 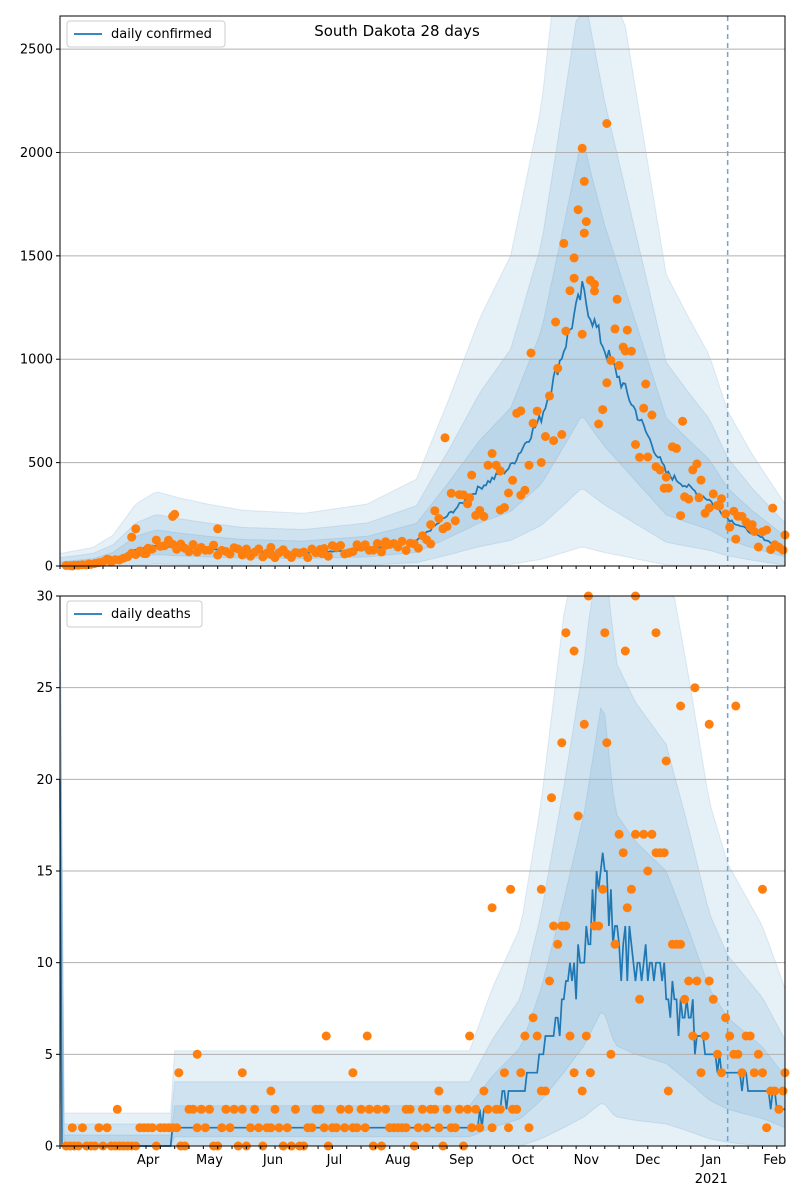 I want to click on x-axis, so click(x=418, y=567).